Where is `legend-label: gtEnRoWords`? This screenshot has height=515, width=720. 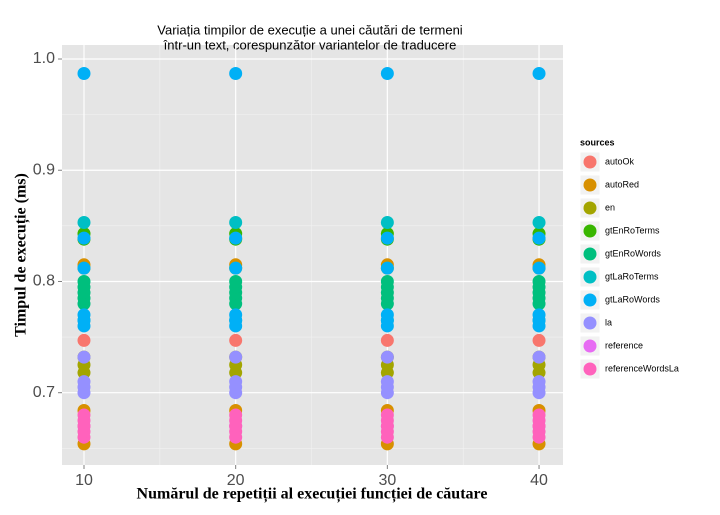
legend-label: gtEnRoWords is located at coordinates (633, 253).